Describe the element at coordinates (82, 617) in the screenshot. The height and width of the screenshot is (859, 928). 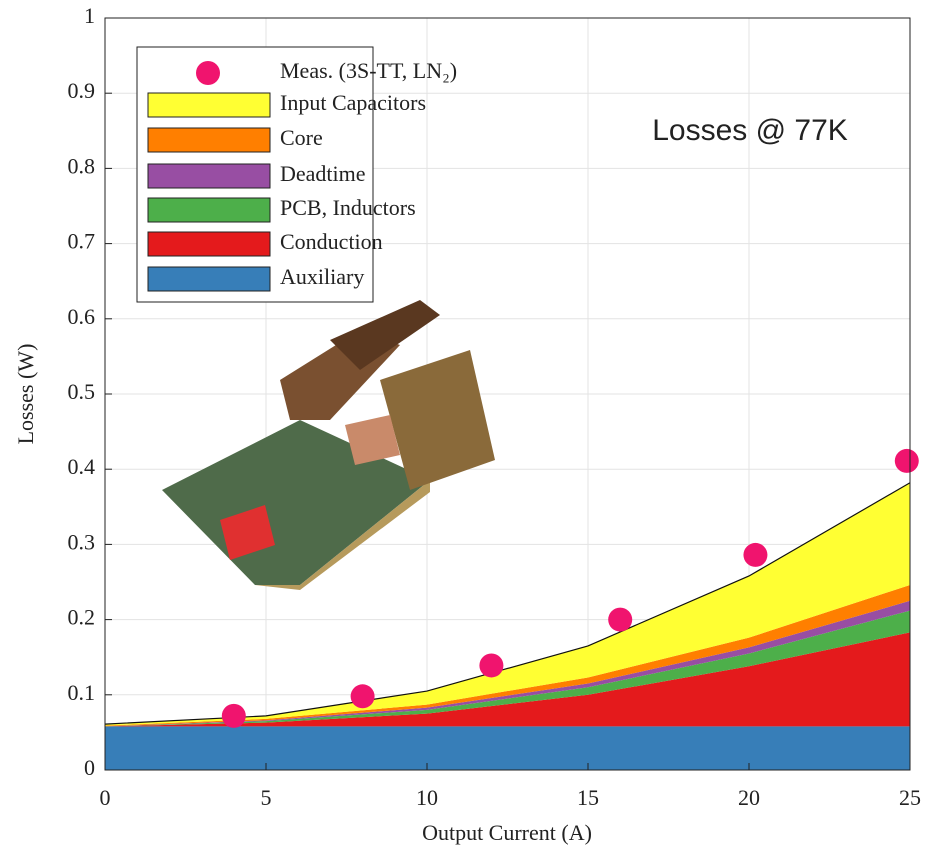
I see `y-tick-label: 0.2` at that location.